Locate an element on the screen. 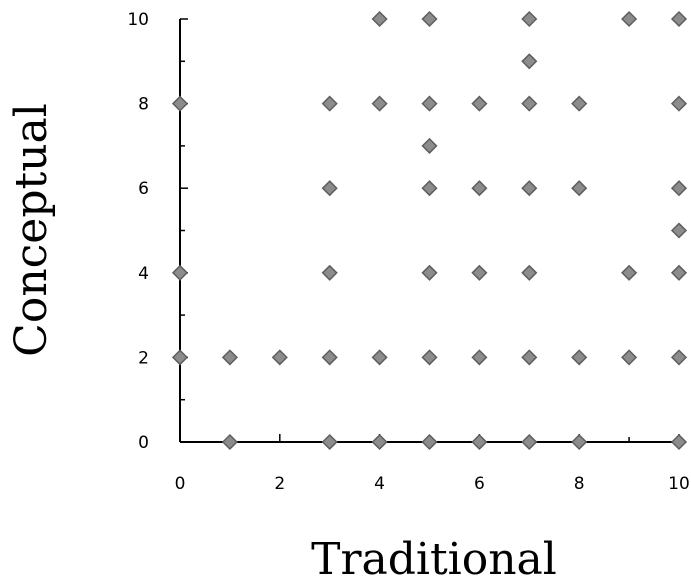 This screenshot has height=585, width=691. x-tick-label: 8 is located at coordinates (579, 484).